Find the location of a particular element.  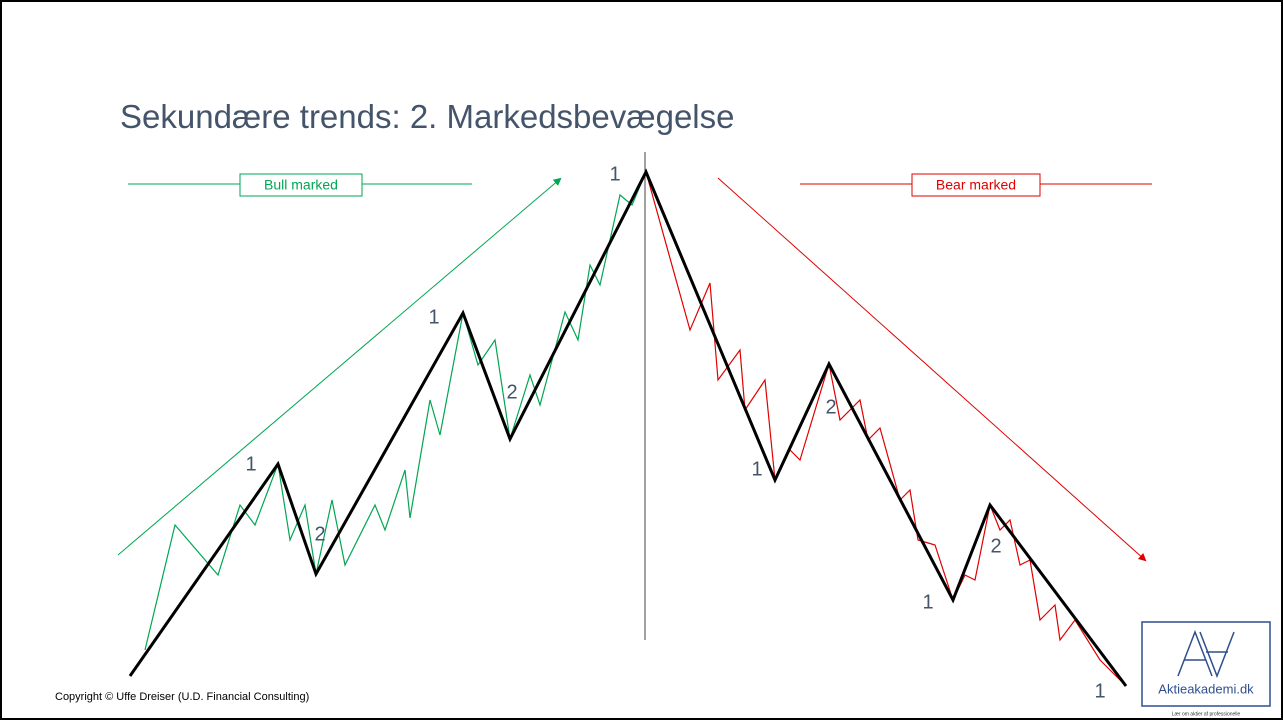

bear-box is located at coordinates (976, 185).